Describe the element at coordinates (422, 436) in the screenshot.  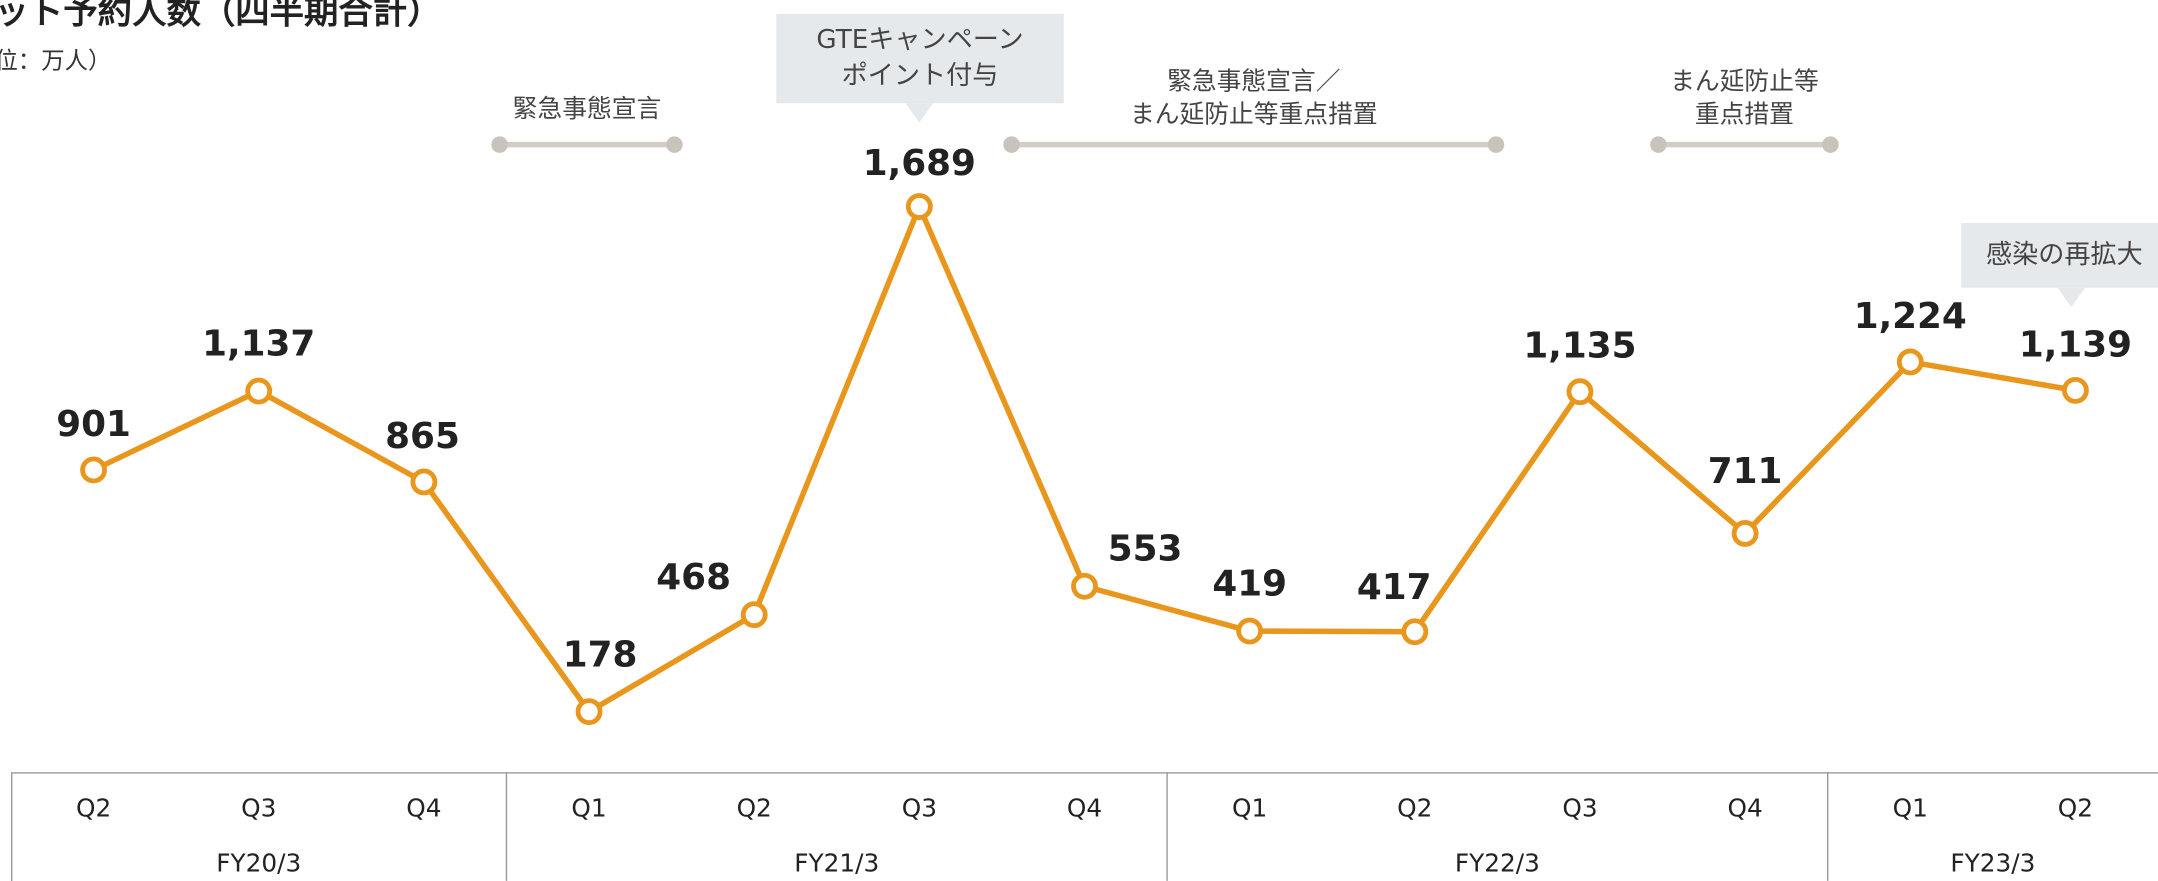
I see `data-label: 865` at that location.